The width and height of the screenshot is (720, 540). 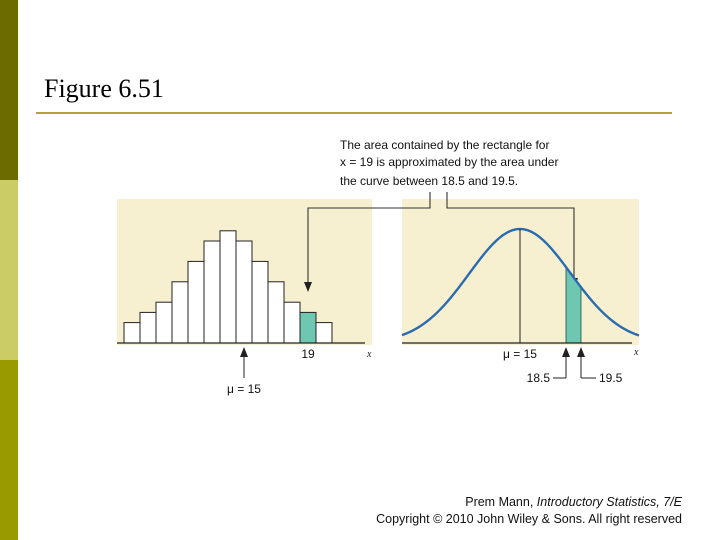 I want to click on histogram-bar-highlight, so click(x=308, y=327).